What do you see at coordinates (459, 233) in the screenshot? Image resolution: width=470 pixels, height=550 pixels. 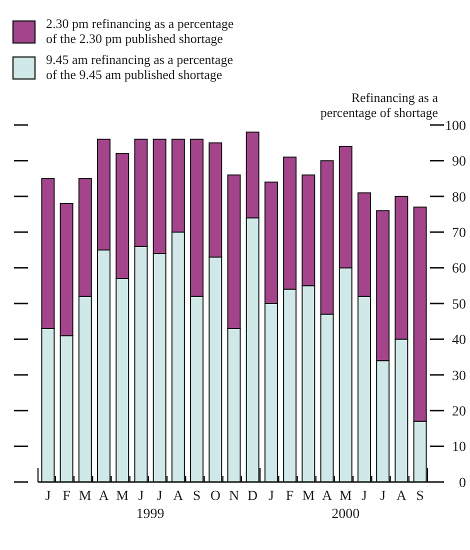 I see `y-tick-label: 70` at bounding box center [459, 233].